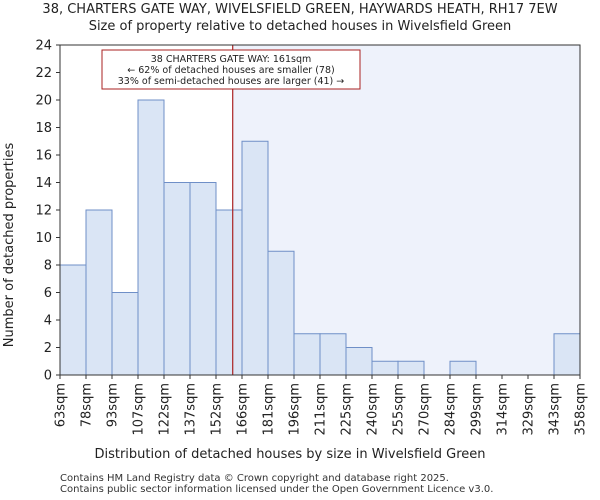 The height and width of the screenshot is (500, 600). Describe the element at coordinates (321, 409) in the screenshot. I see `x-tick-label-10: 211sqm` at that location.